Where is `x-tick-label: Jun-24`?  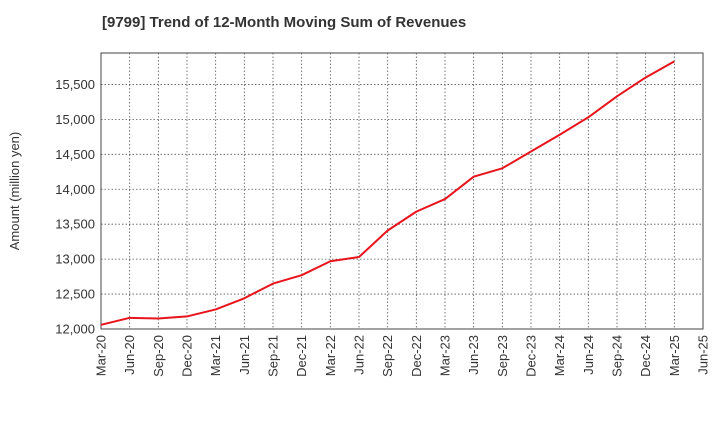
x-tick-label: Jun-24 is located at coordinates (588, 355).